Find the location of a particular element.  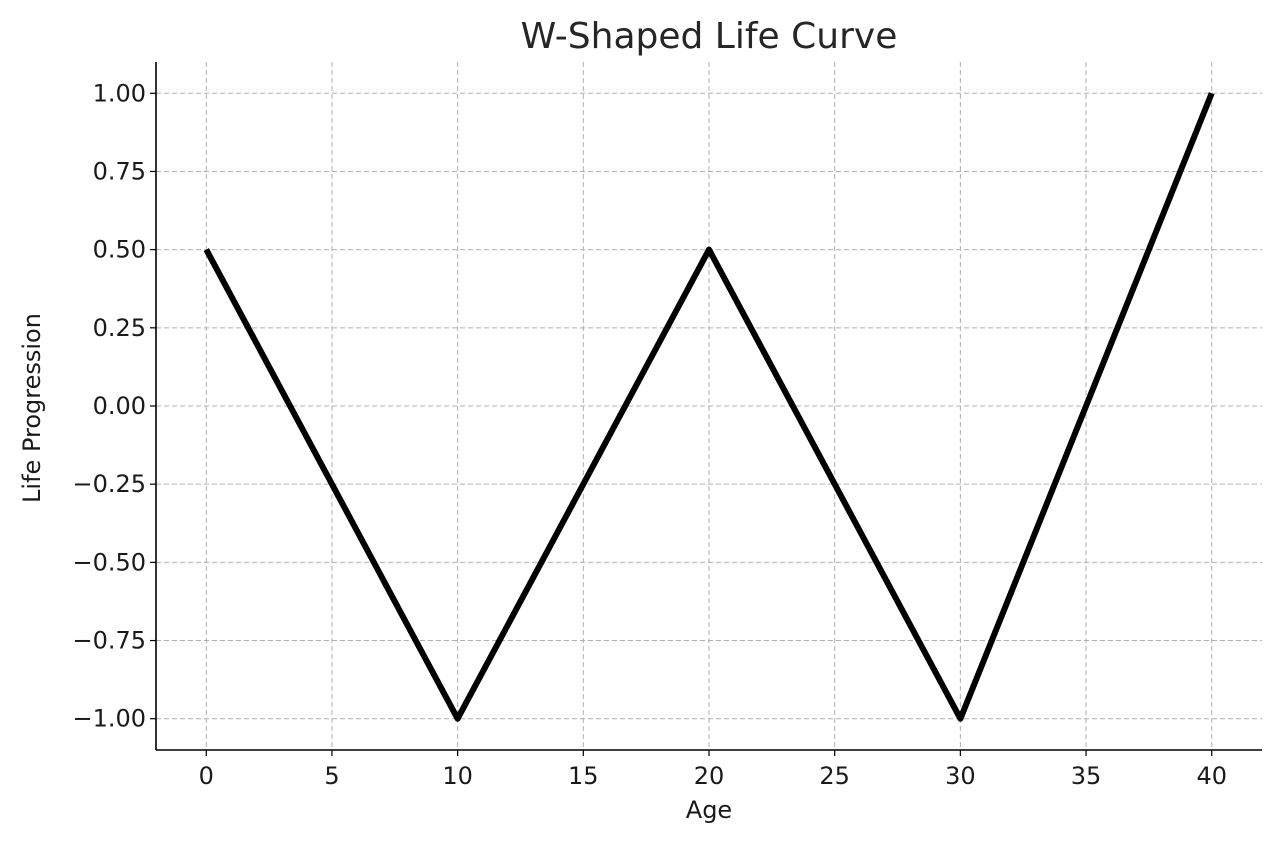

x-tick-label: 40 is located at coordinates (1211, 776).